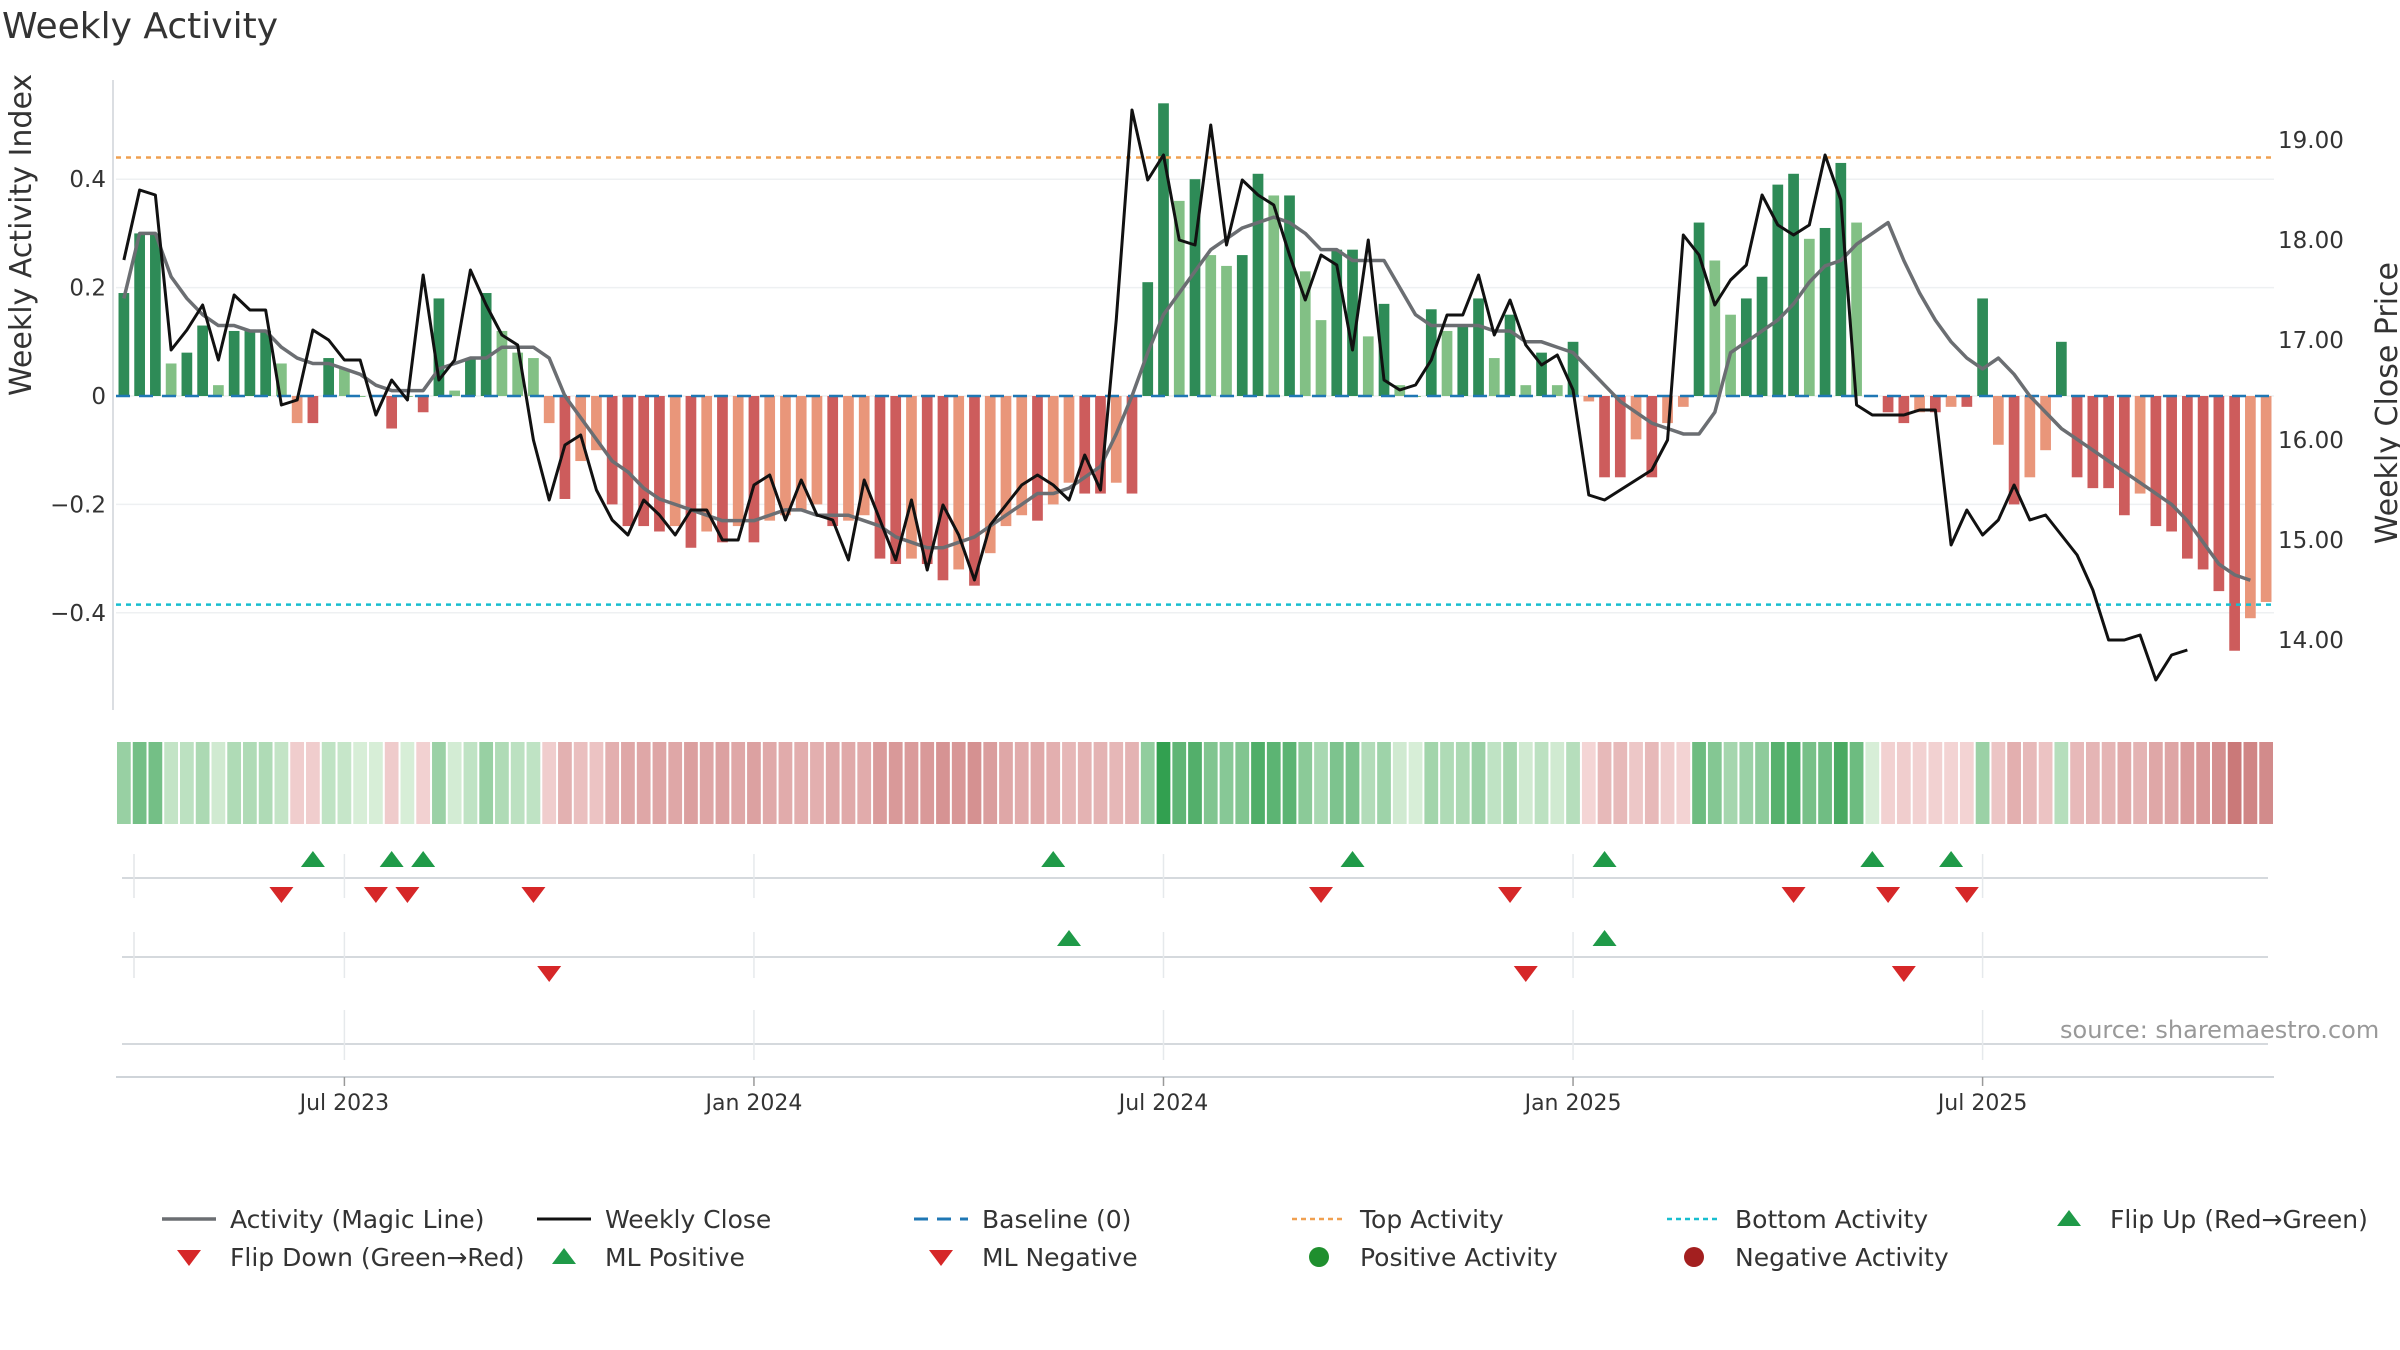 The height and width of the screenshot is (1350, 2400). What do you see at coordinates (1807, 1257) in the screenshot?
I see `legend-item-negact: Negative Activity` at bounding box center [1807, 1257].